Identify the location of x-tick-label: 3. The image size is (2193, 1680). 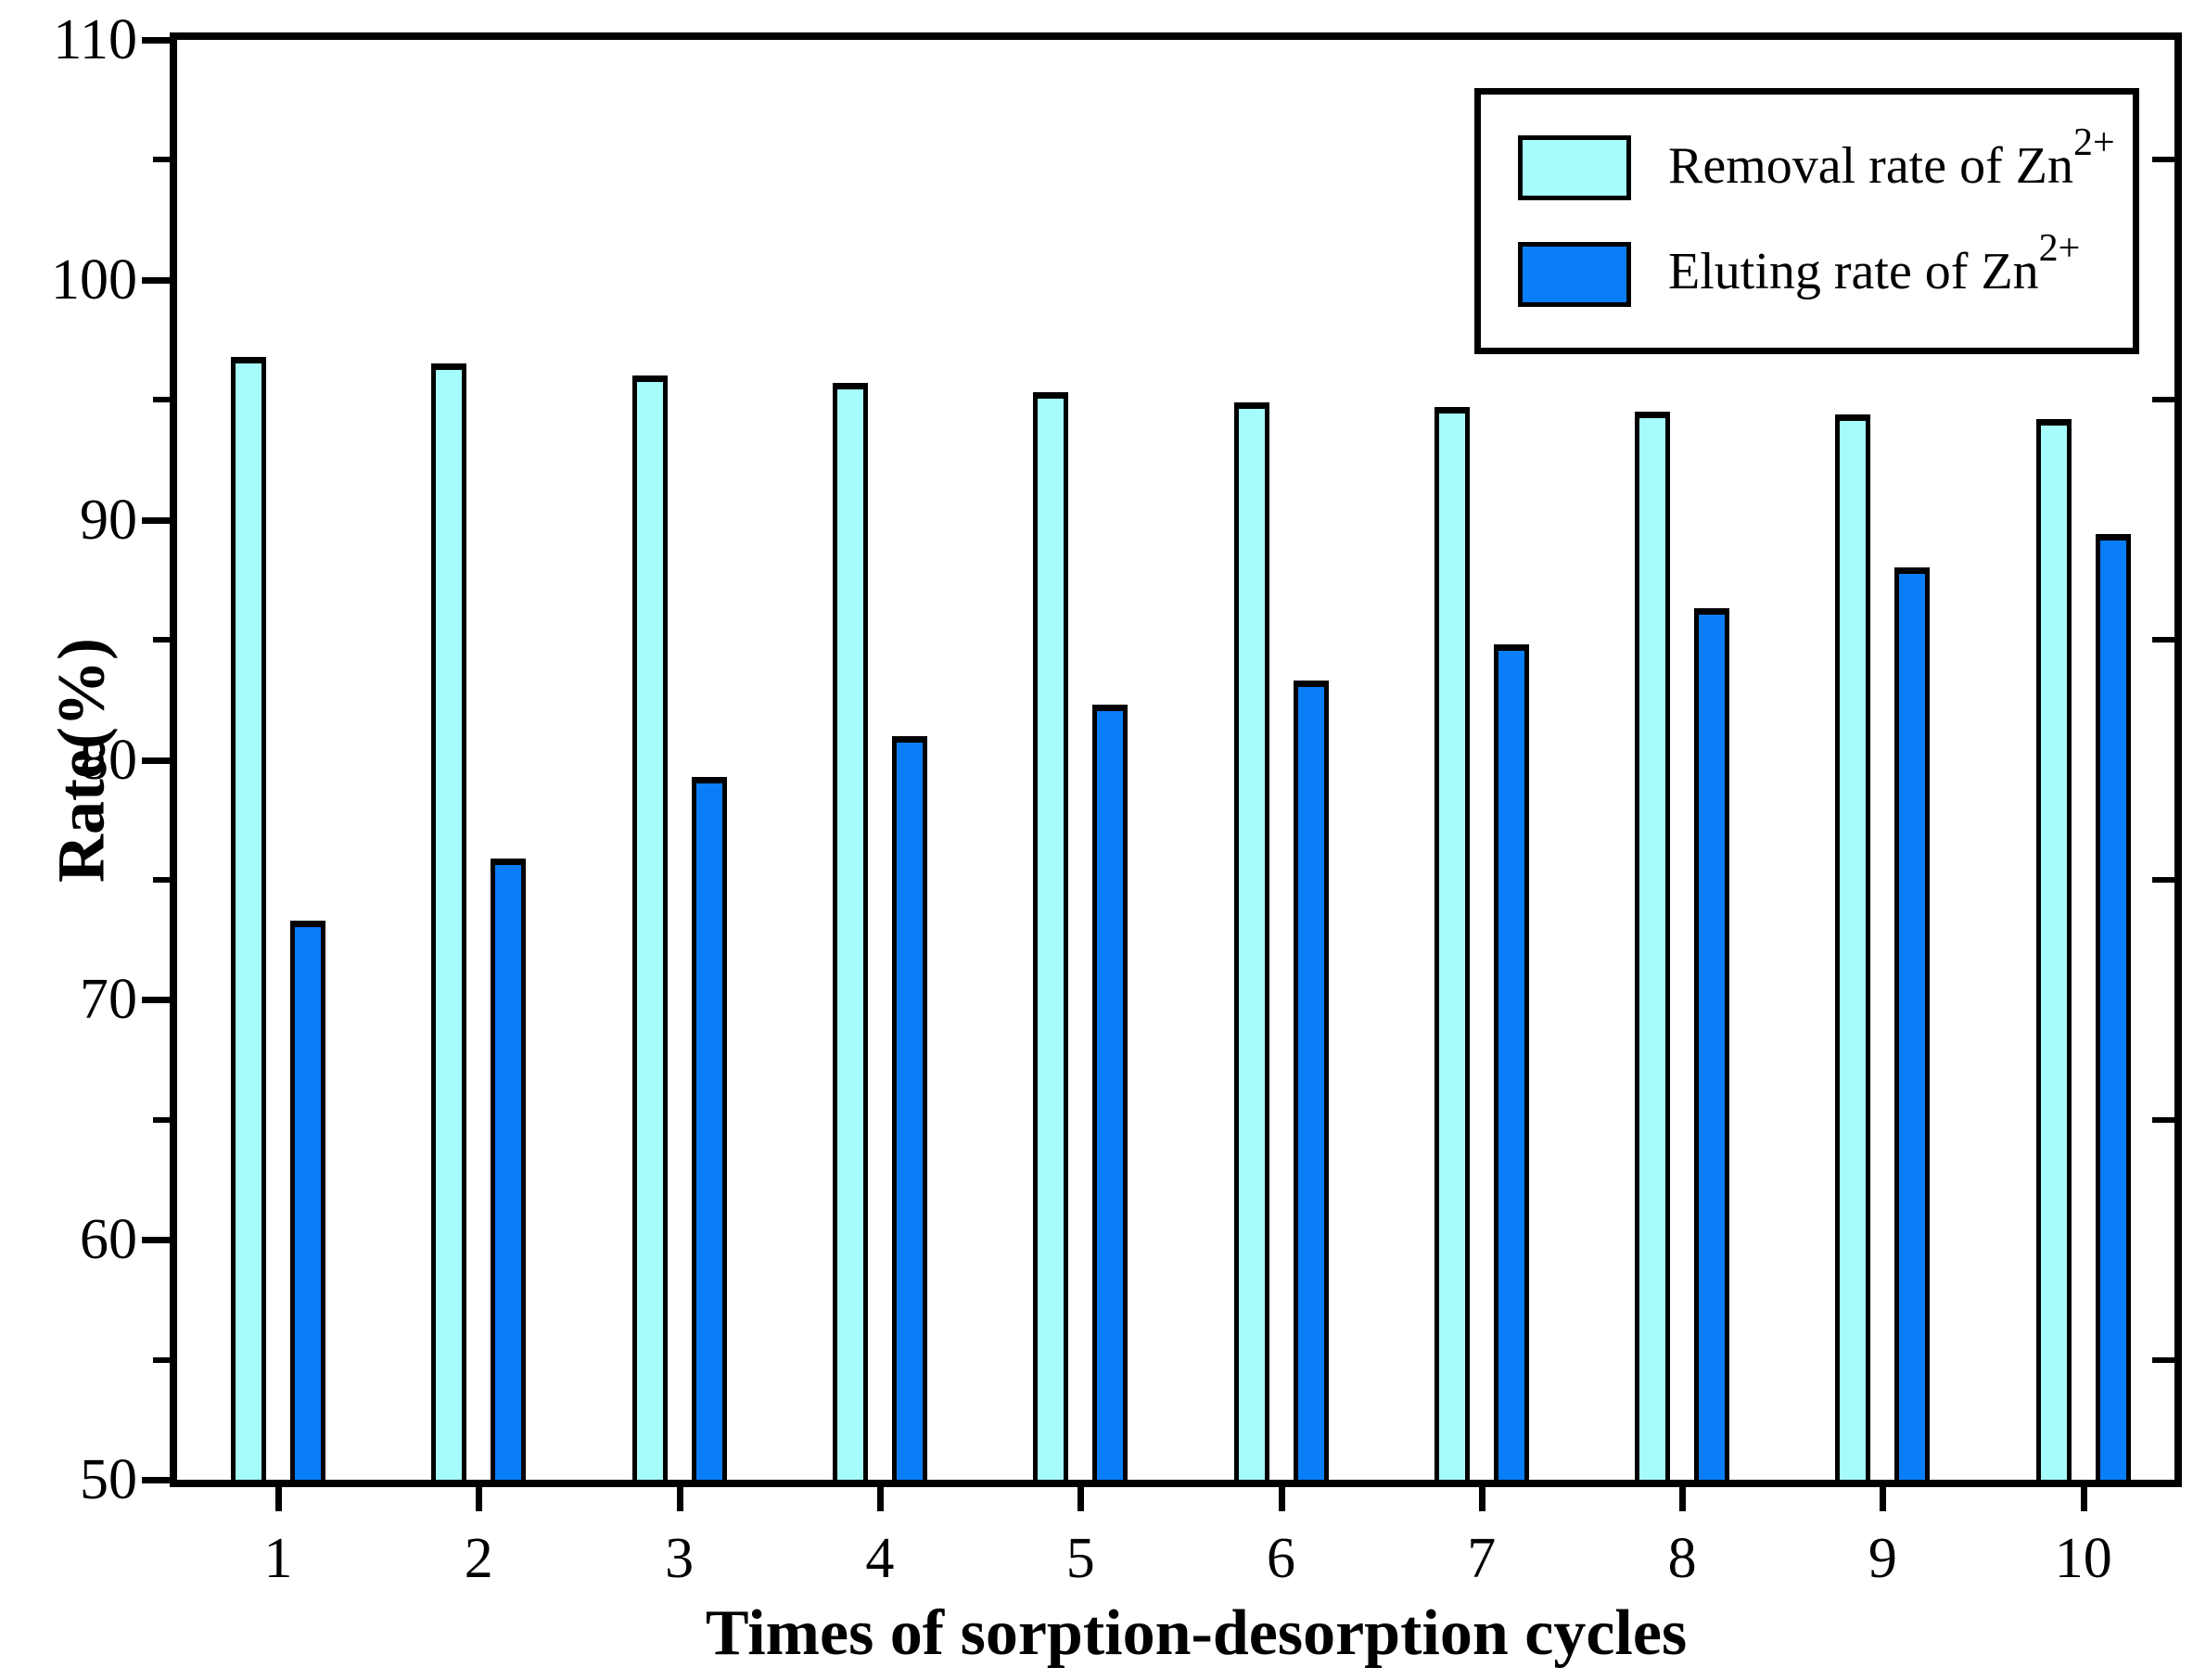
(680, 1558).